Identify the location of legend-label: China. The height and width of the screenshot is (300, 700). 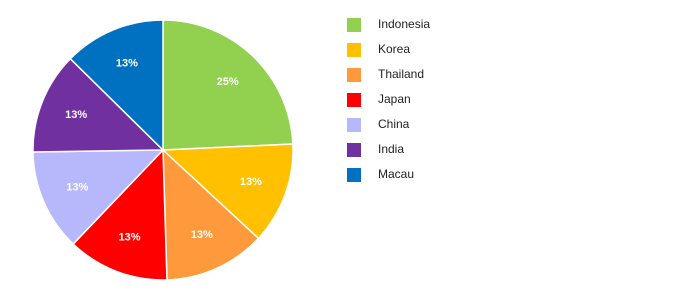
(394, 124).